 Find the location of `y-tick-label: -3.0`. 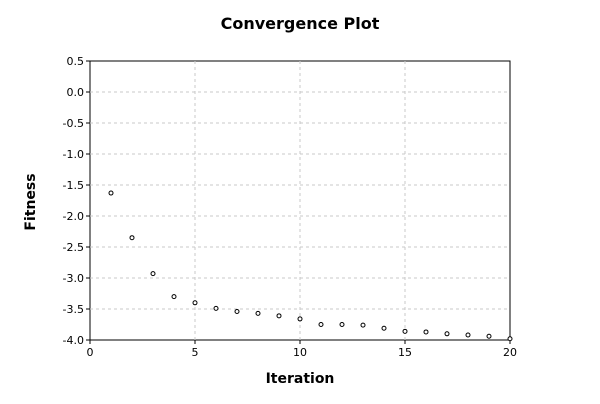

y-tick-label: -3.0 is located at coordinates (73, 278).